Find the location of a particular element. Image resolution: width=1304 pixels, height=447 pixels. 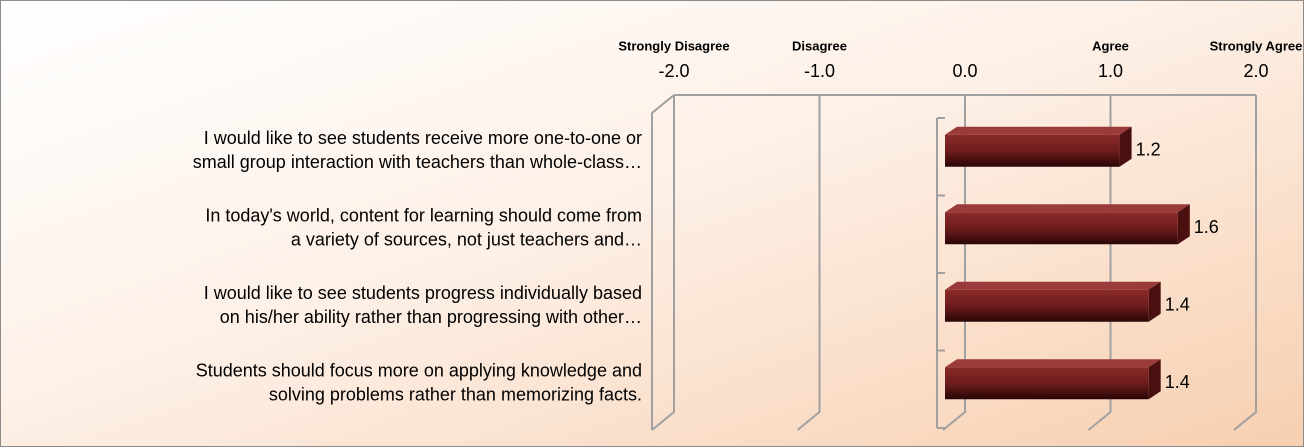

side-wall is located at coordinates (663, 262).